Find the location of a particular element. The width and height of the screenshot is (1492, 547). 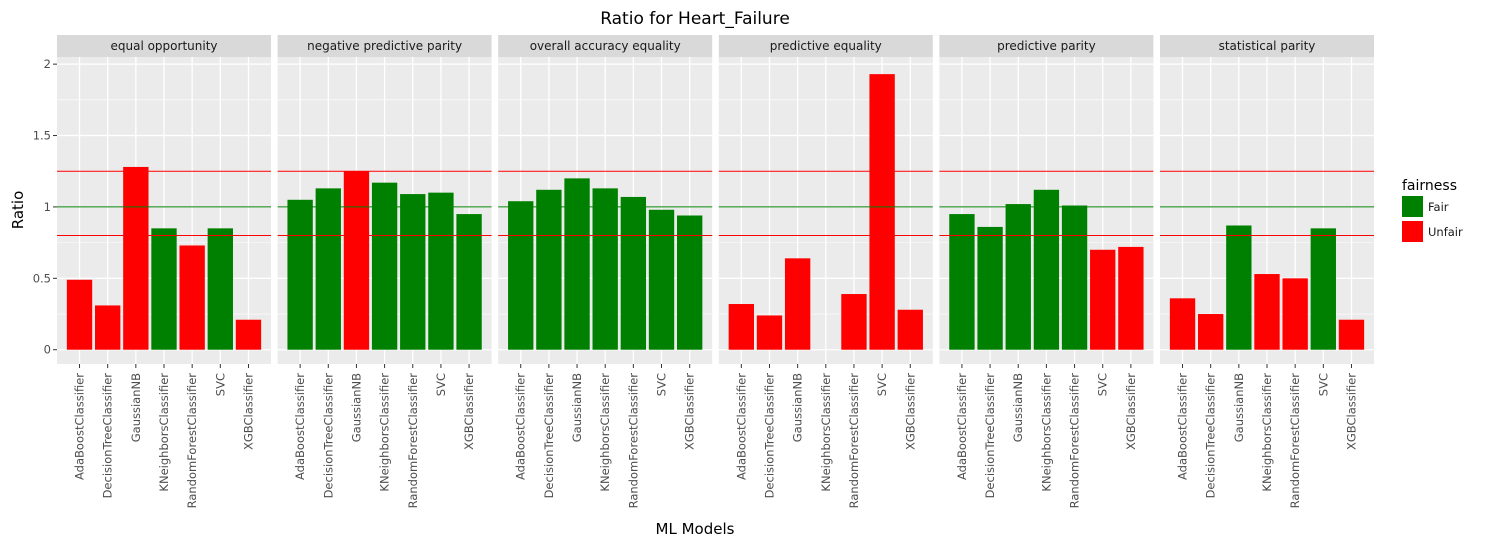

y-tick-label: 1.5 is located at coordinates (42, 136).